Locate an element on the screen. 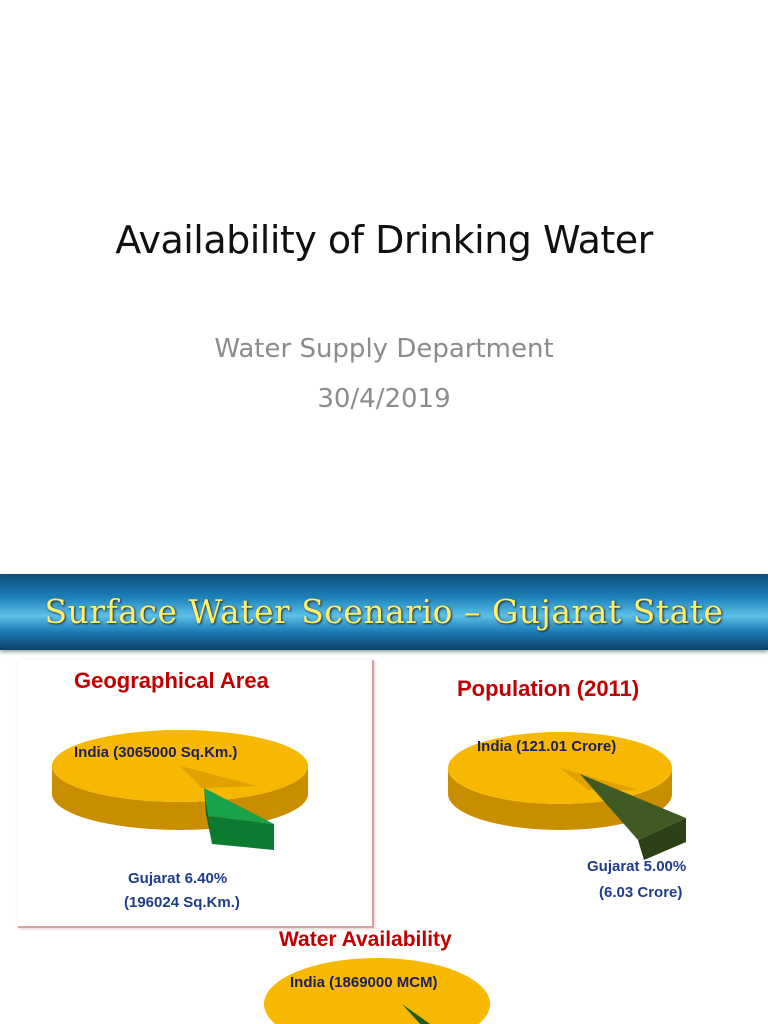  pie3-top is located at coordinates (377, 991).